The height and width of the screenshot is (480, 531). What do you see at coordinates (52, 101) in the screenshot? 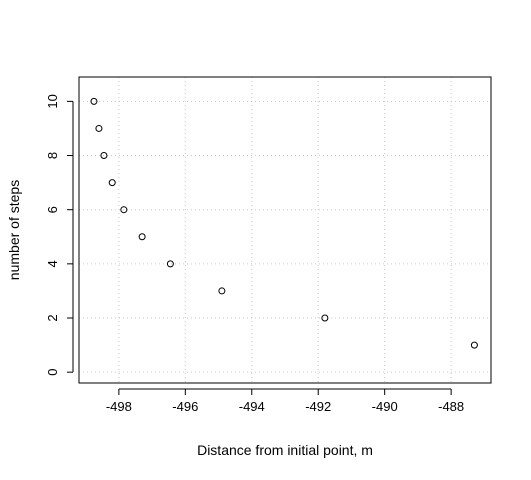
I see `y-tick-label: 10` at bounding box center [52, 101].